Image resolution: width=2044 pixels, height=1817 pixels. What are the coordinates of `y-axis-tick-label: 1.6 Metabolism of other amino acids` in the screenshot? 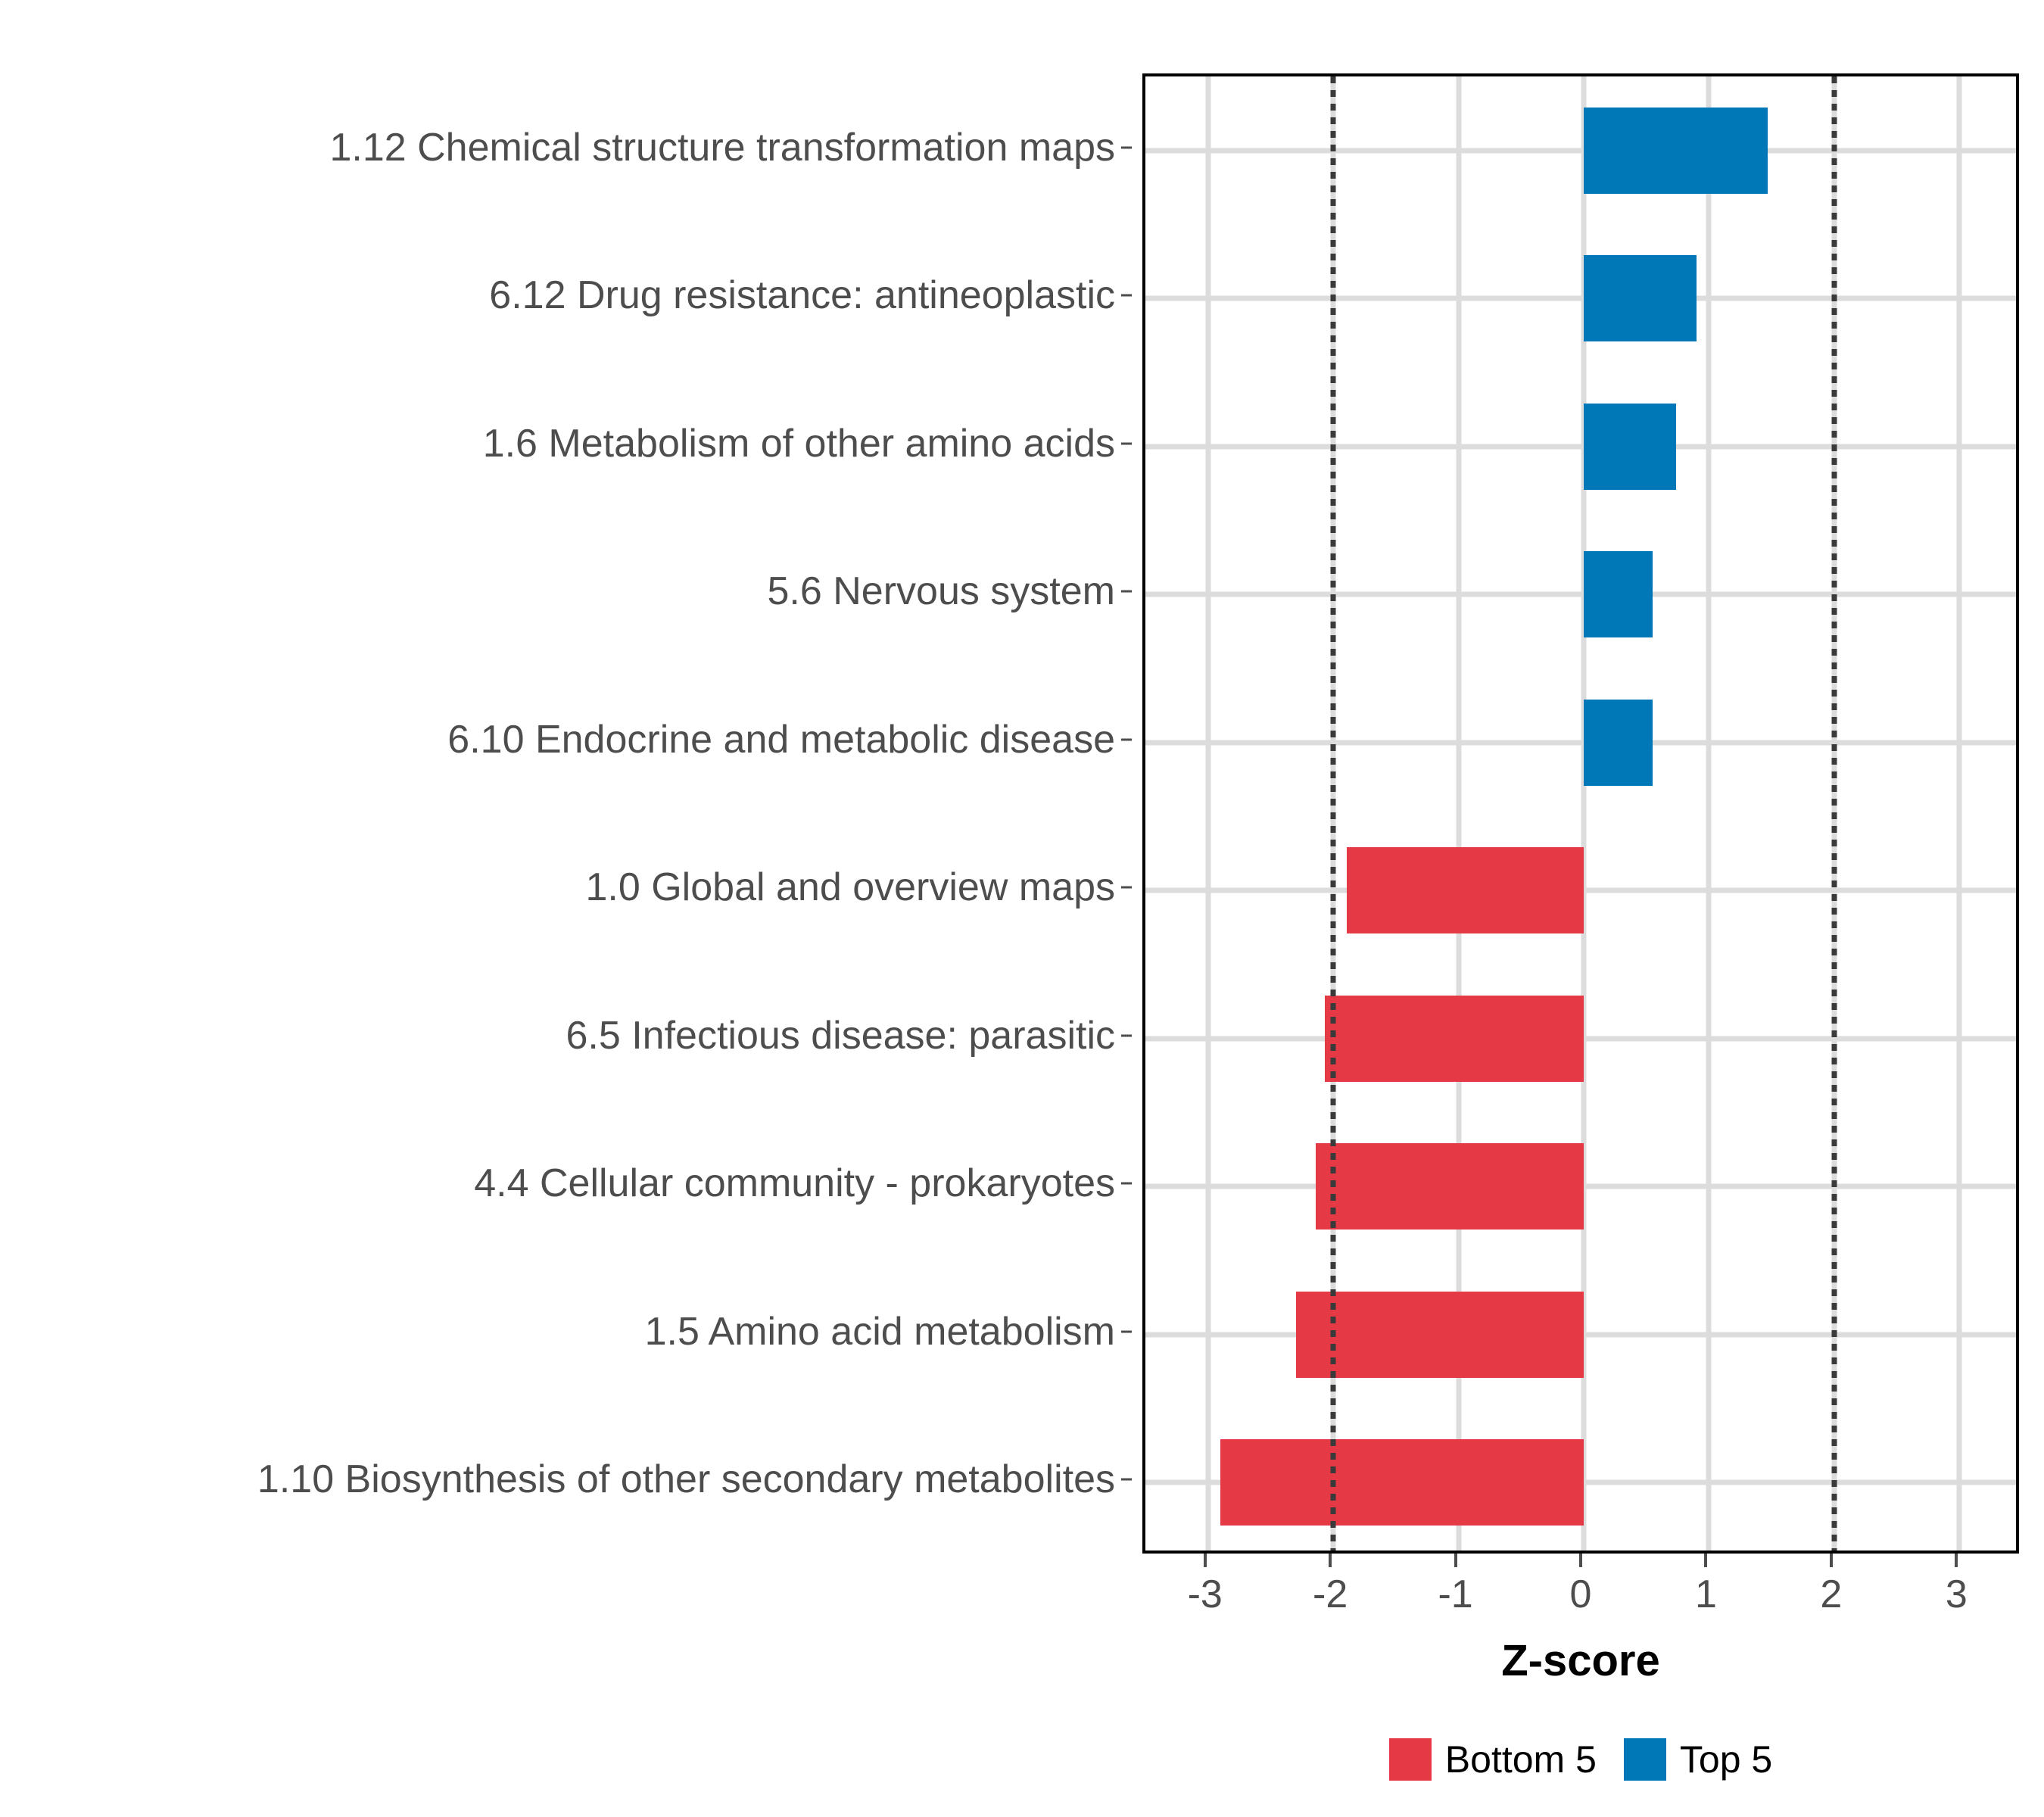 It's located at (798, 443).